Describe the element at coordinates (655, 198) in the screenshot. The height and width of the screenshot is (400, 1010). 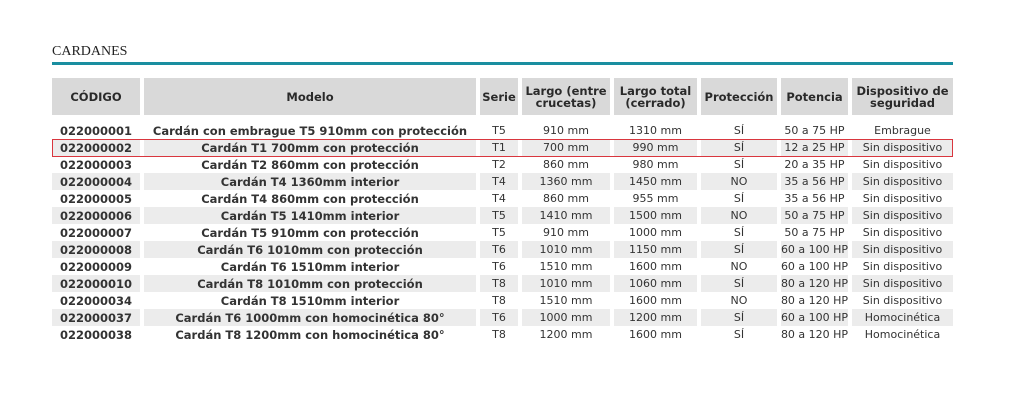
I see `table-cell: 955 mm` at that location.